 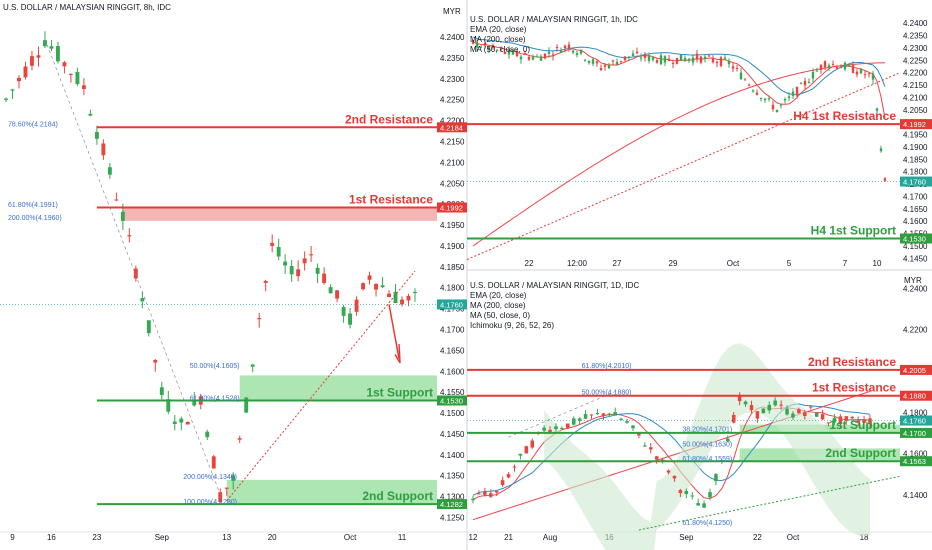 I want to click on price-tick-label: 4.2400, so click(x=452, y=37).